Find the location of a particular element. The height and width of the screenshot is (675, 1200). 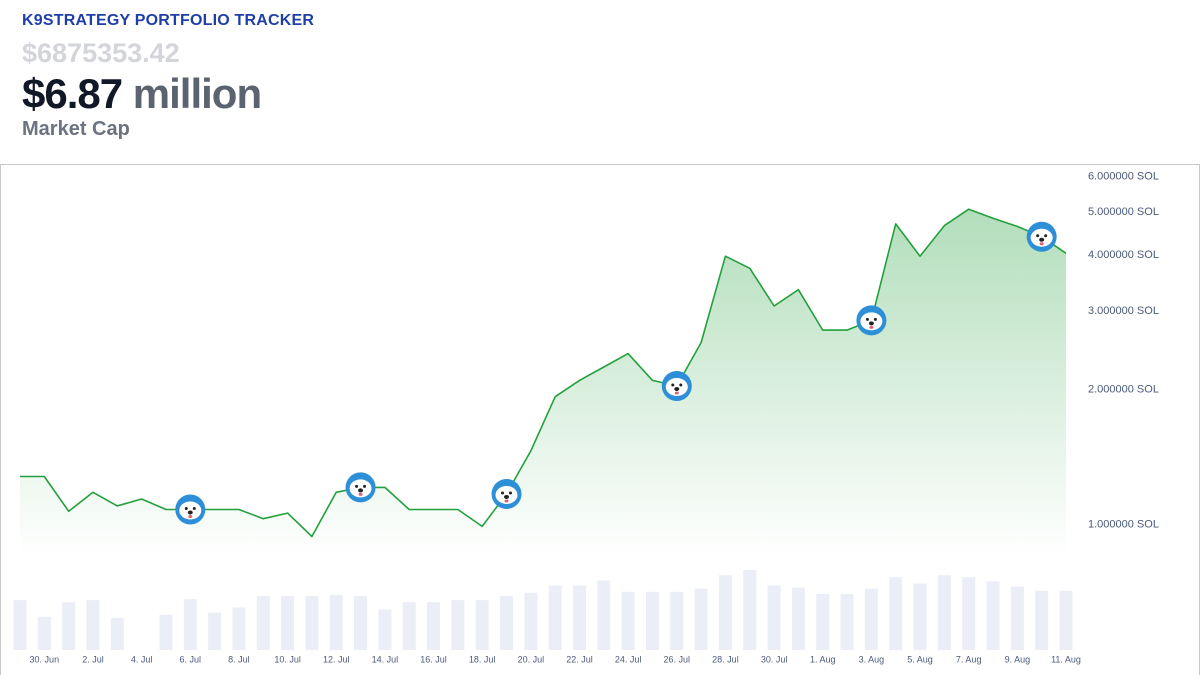

icon-face is located at coordinates (506, 494).